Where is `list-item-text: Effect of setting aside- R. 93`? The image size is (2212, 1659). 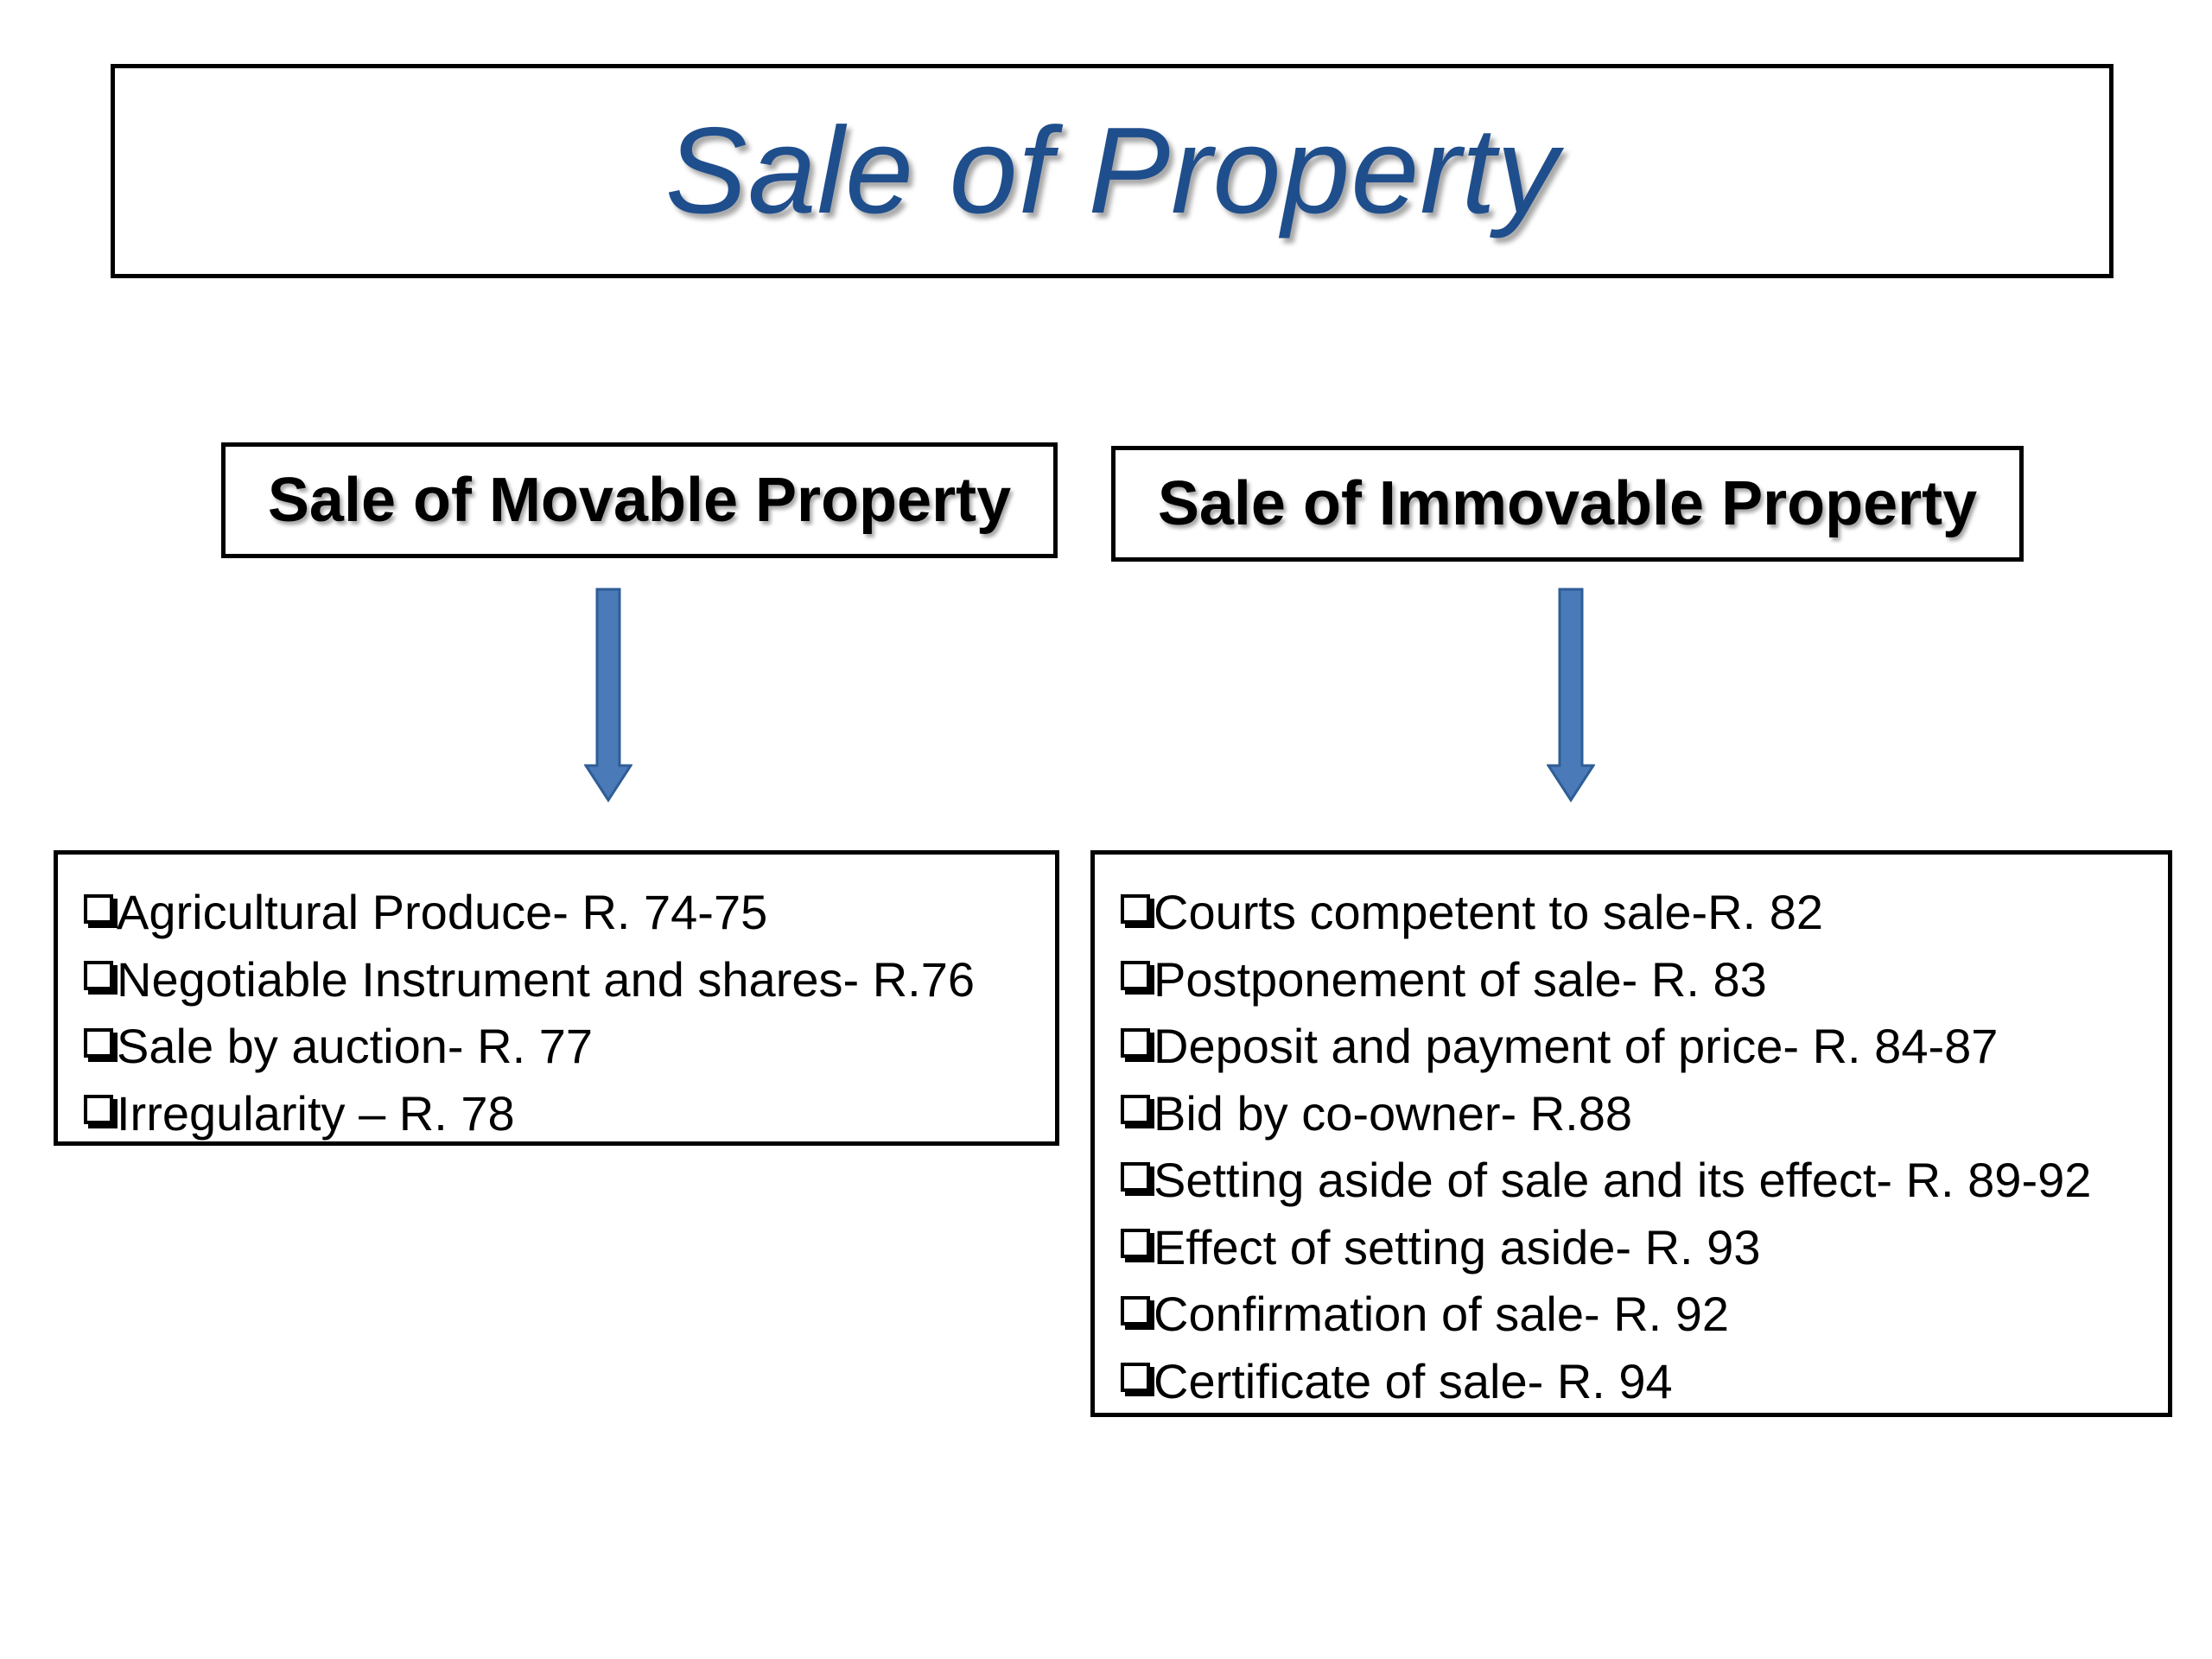
list-item-text: Effect of setting aside- R. 93 is located at coordinates (1457, 1246).